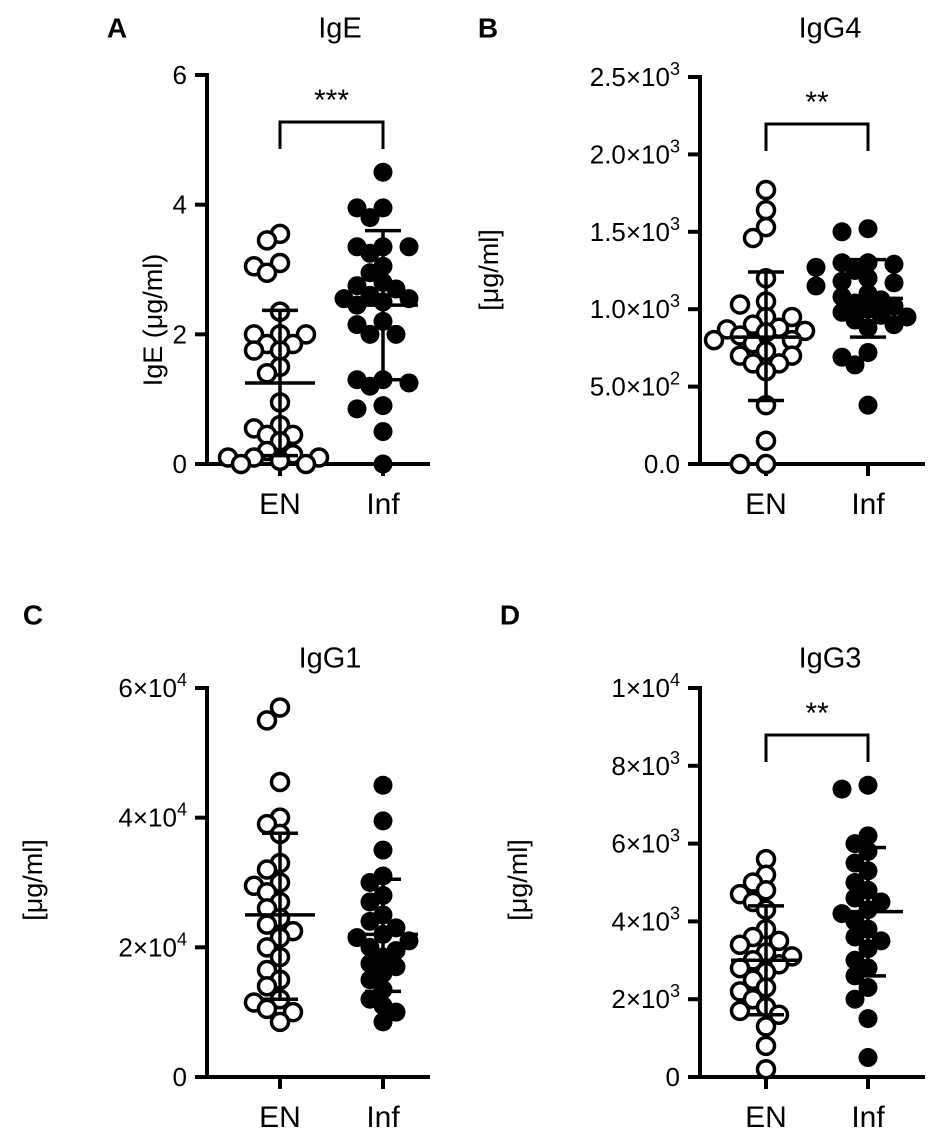 The width and height of the screenshot is (945, 1142). What do you see at coordinates (488, 27) in the screenshot?
I see `panel-letter: B` at bounding box center [488, 27].